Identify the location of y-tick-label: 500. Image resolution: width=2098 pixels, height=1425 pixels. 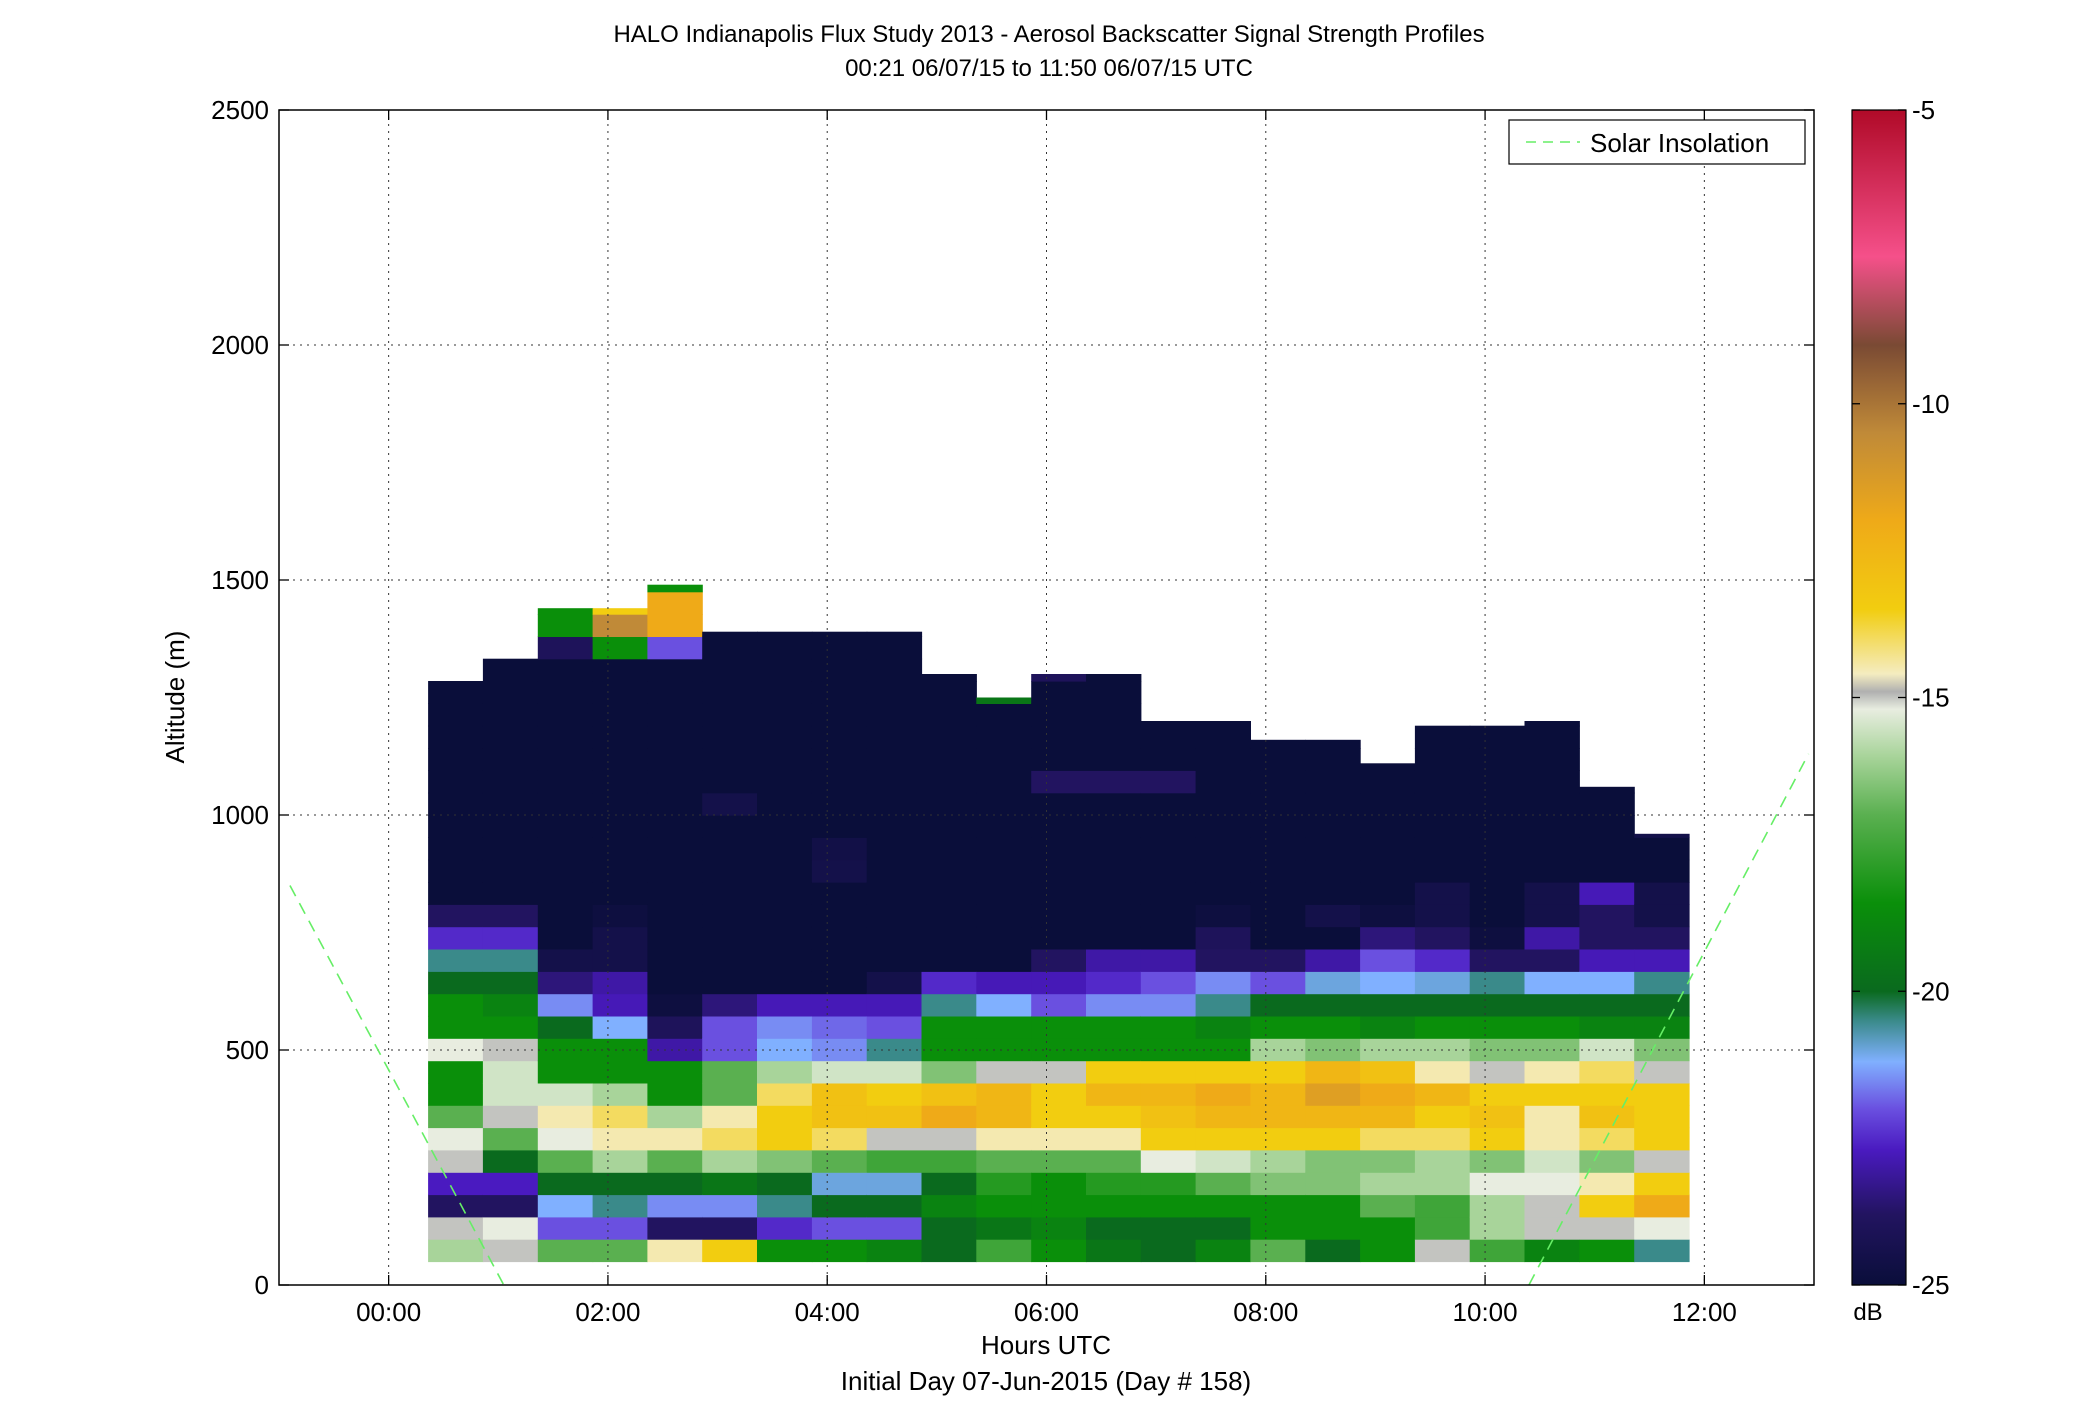
(247, 1050).